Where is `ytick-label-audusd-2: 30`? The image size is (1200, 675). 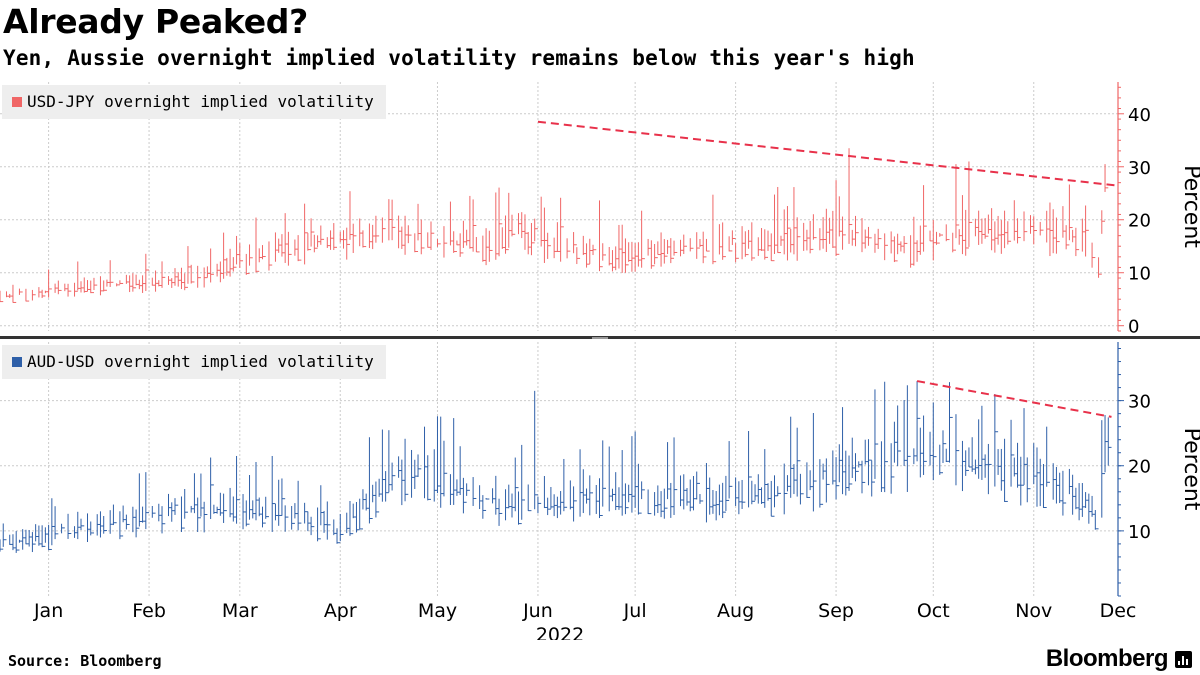
ytick-label-audusd-2: 30 is located at coordinates (1139, 402).